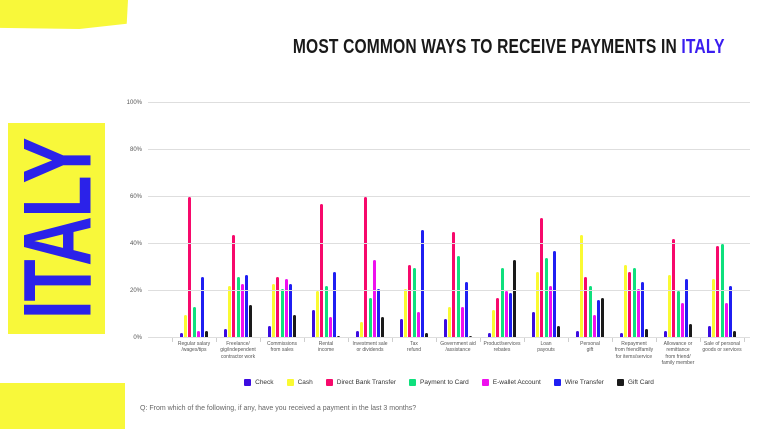  I want to click on category-label: Product/services rebates, so click(502, 347).